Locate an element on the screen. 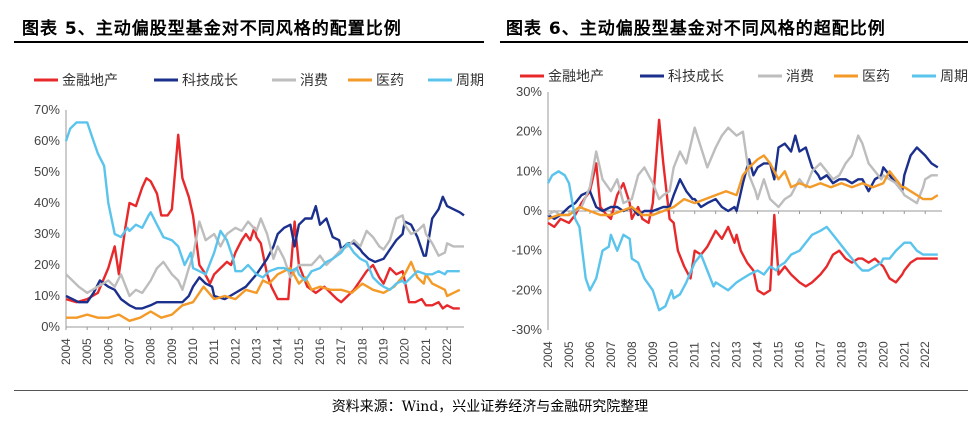 The image size is (980, 429). chart6-legend-label-0: 金融地产 is located at coordinates (576, 76).